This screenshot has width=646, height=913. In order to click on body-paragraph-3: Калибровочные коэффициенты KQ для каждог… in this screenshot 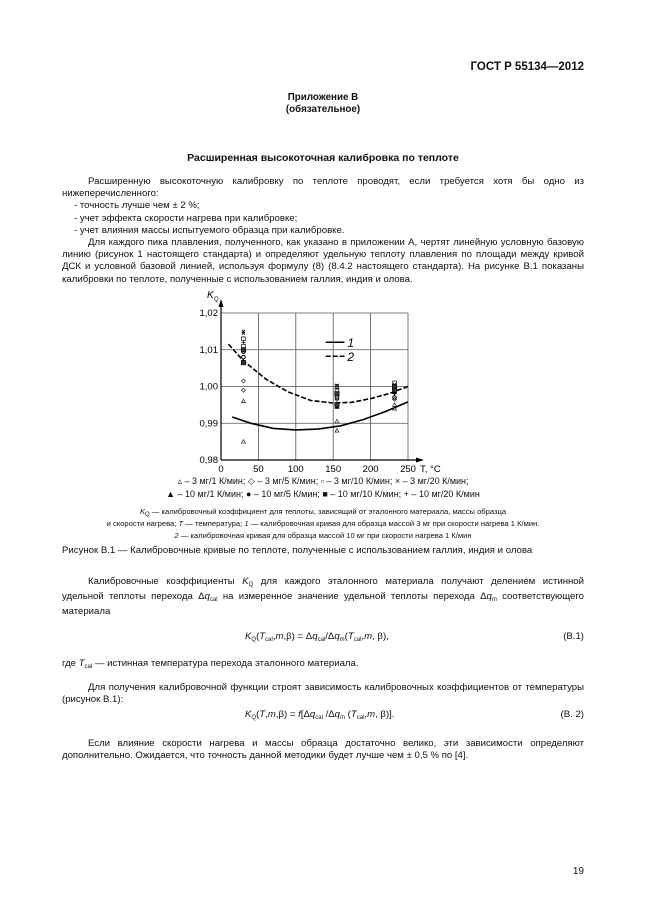, I will do `click(323, 597)`.